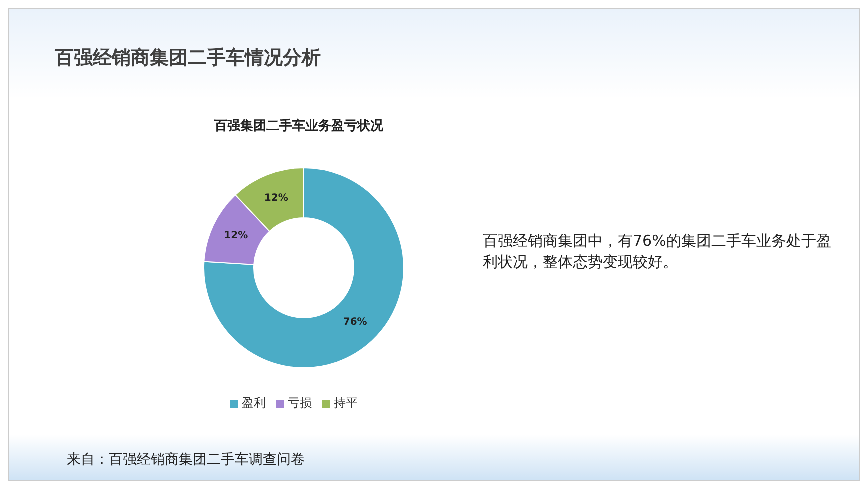 The width and height of the screenshot is (866, 487). I want to click on donut-slice, so click(304, 268).